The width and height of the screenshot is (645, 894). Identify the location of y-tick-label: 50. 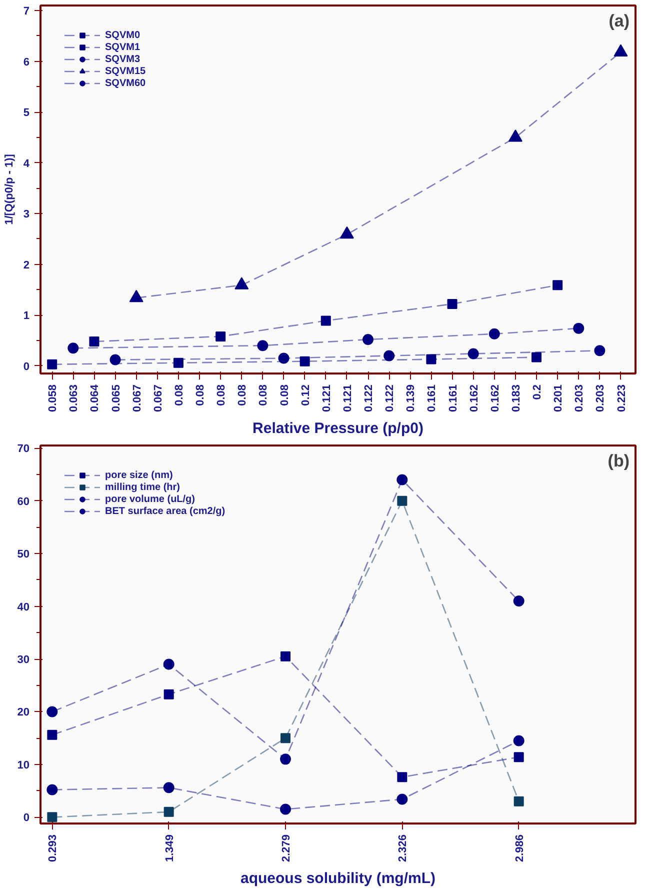
(23, 554).